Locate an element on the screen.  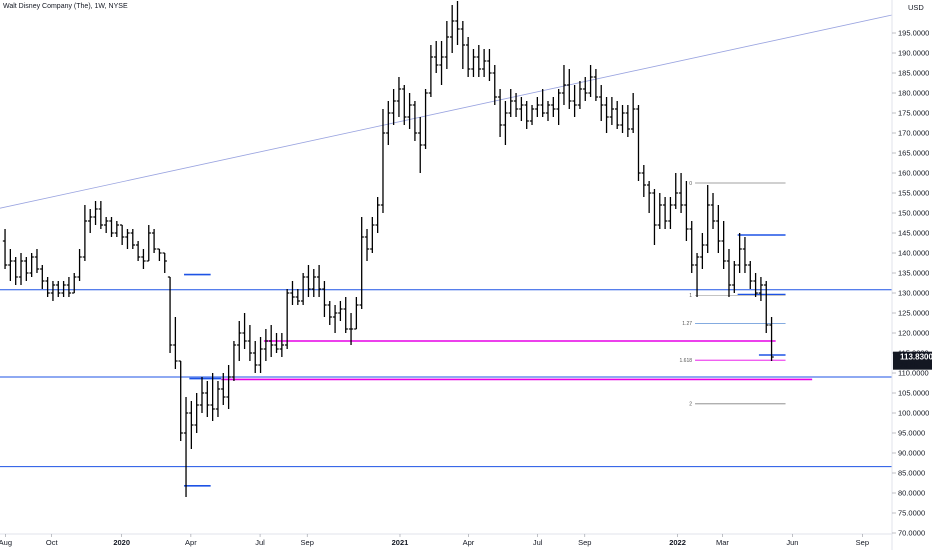
x-tick-label: Apr is located at coordinates (469, 542).